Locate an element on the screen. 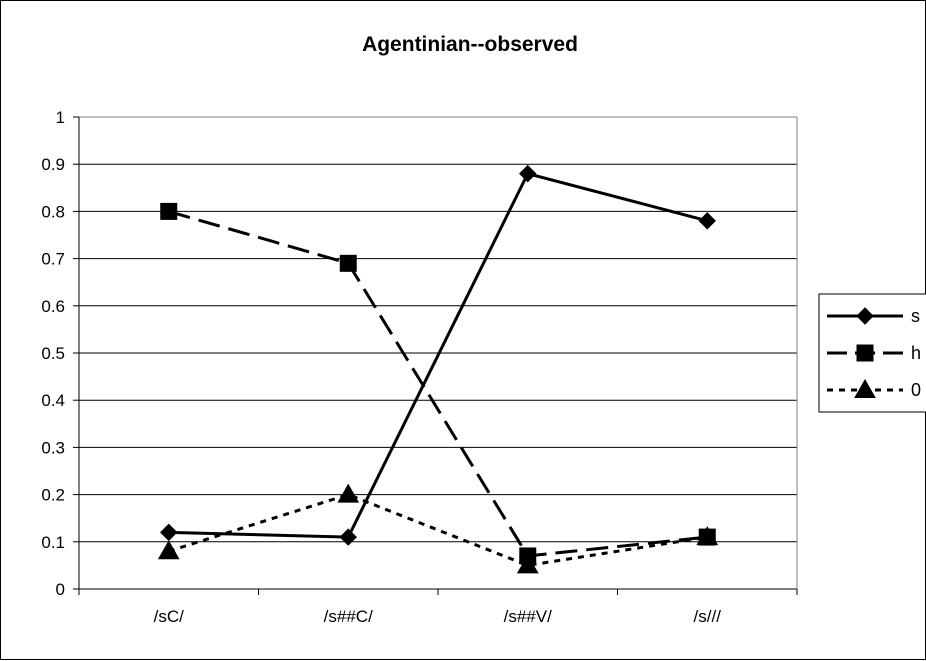 This screenshot has width=926, height=661. y-tick-label: 1 is located at coordinates (60, 117).